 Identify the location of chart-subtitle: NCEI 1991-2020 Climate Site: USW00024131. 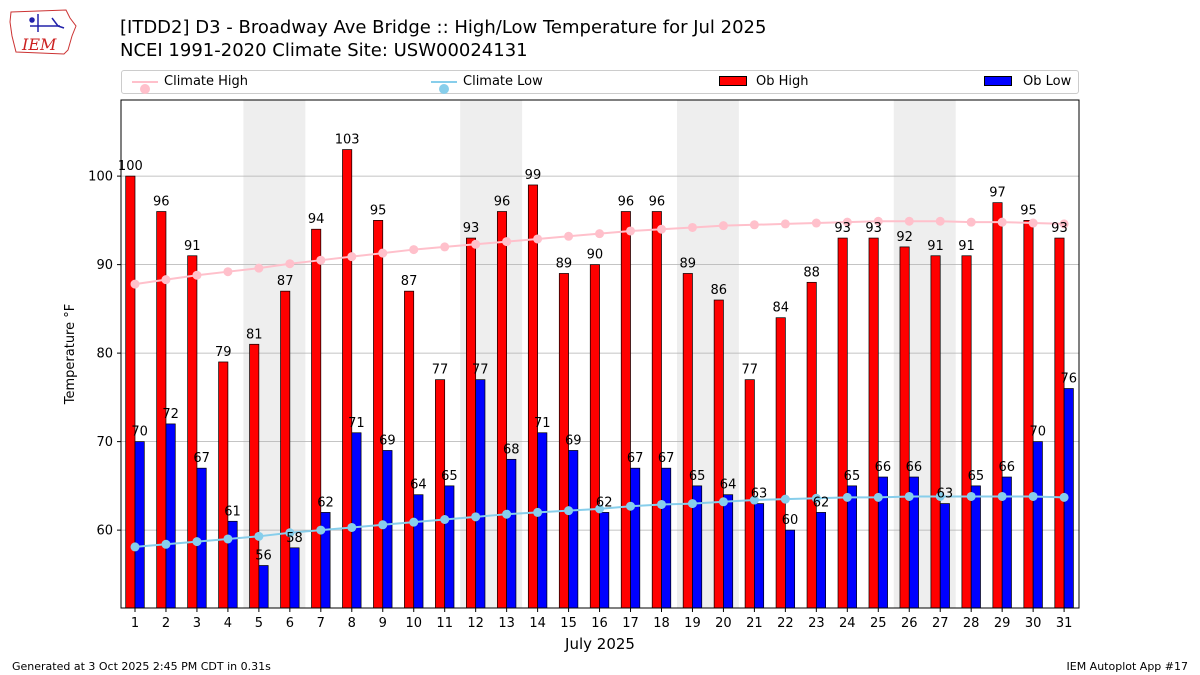
(324, 50).